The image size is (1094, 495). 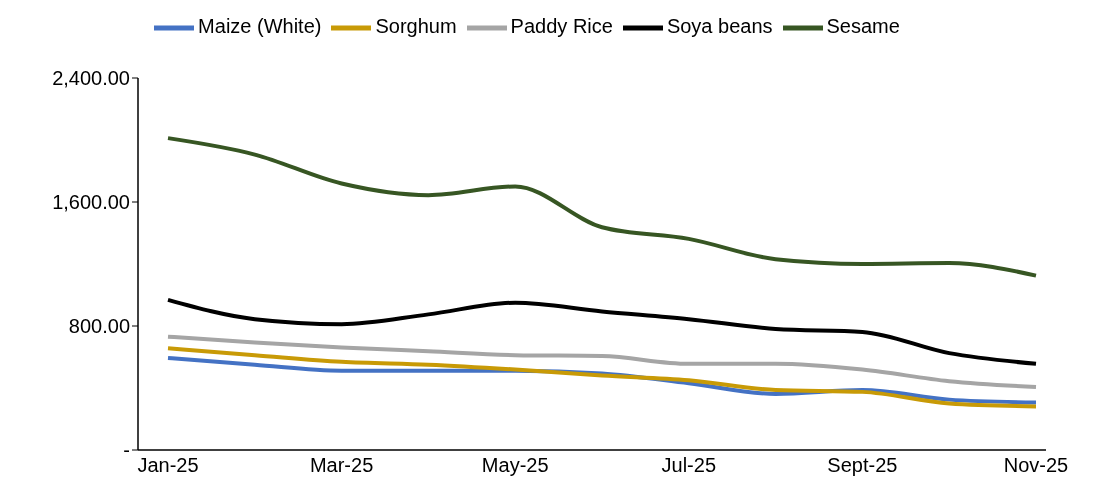 What do you see at coordinates (99, 326) in the screenshot?
I see `y-tick-label: 800.00` at bounding box center [99, 326].